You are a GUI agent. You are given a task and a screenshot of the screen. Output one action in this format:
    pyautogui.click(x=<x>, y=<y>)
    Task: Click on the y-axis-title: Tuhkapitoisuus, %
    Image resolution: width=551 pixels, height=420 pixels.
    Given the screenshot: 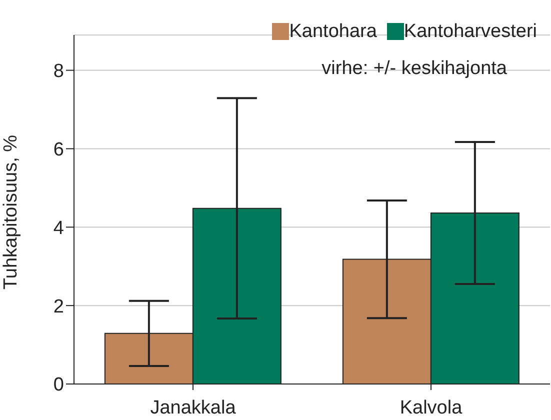 What is the action you would take?
    pyautogui.click(x=11, y=212)
    